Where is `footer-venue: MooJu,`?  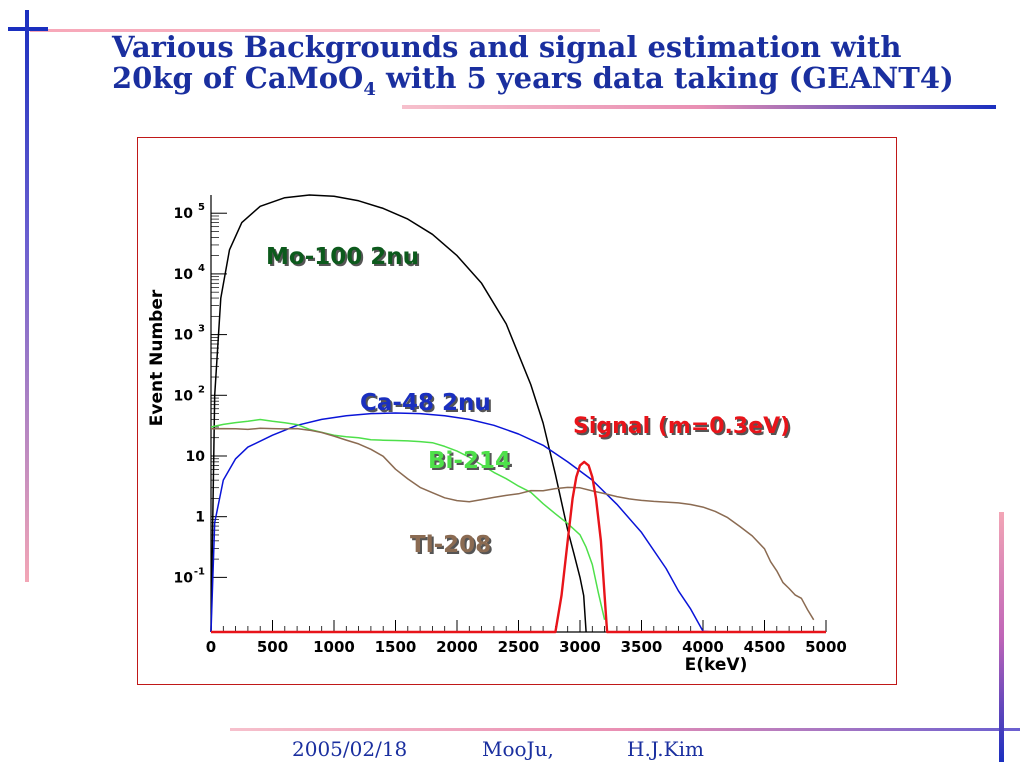 footer-venue: MooJu, is located at coordinates (518, 749).